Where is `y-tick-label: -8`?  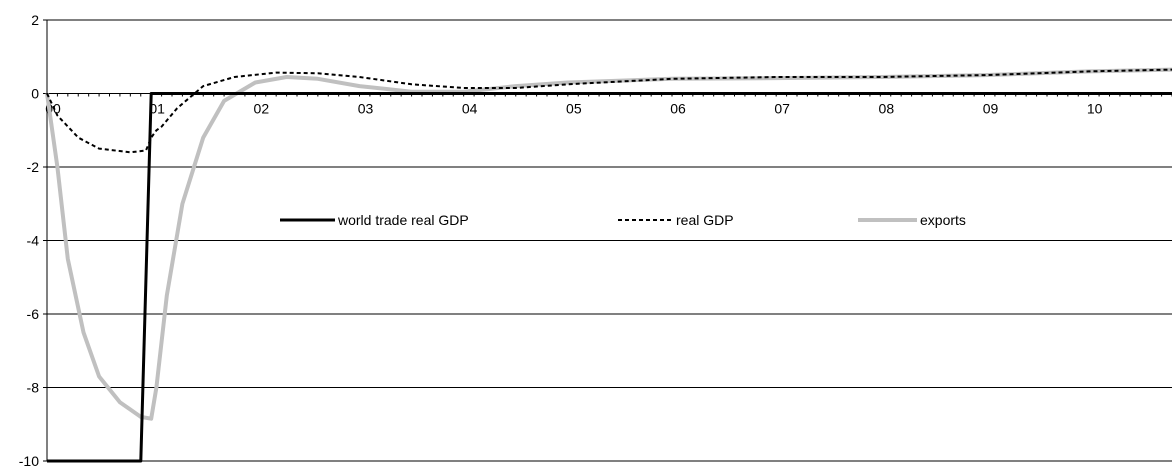 y-tick-label: -8 is located at coordinates (33, 388).